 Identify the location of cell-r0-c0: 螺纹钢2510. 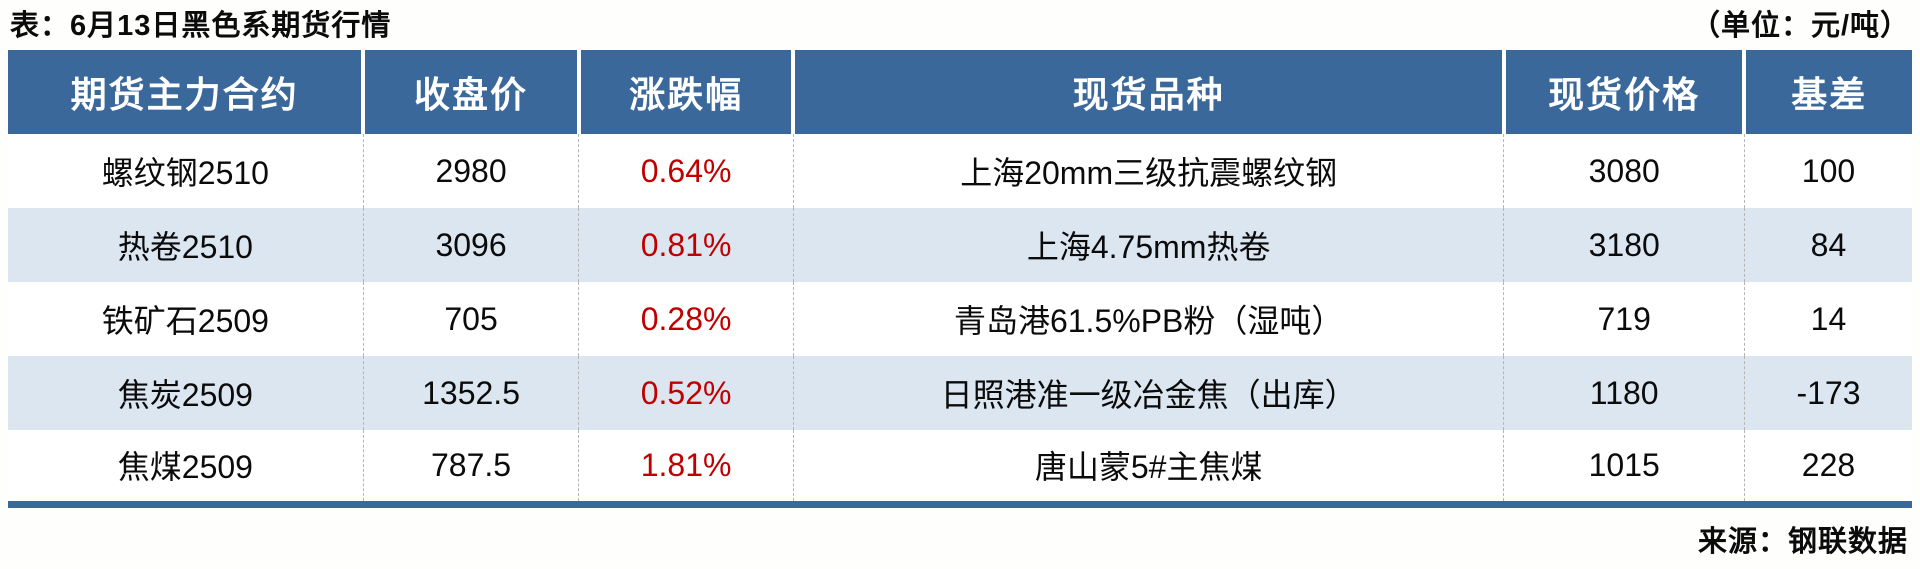
(186, 171).